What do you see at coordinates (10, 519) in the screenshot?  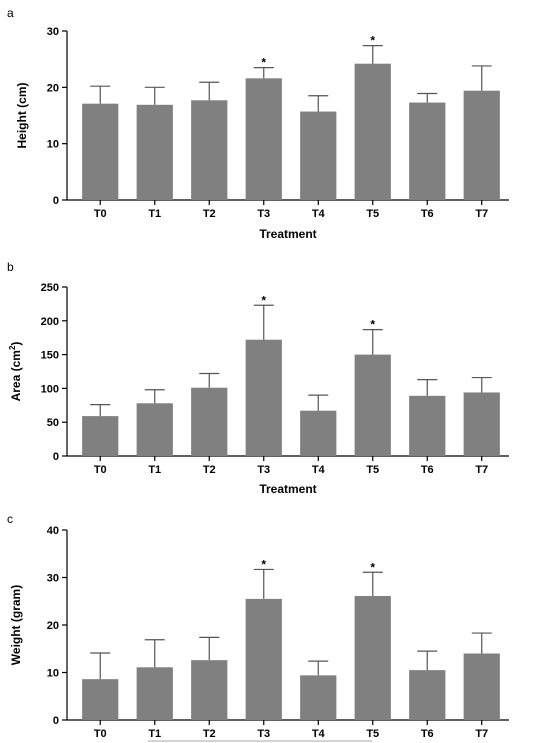 I see `panel-letter: c` at bounding box center [10, 519].